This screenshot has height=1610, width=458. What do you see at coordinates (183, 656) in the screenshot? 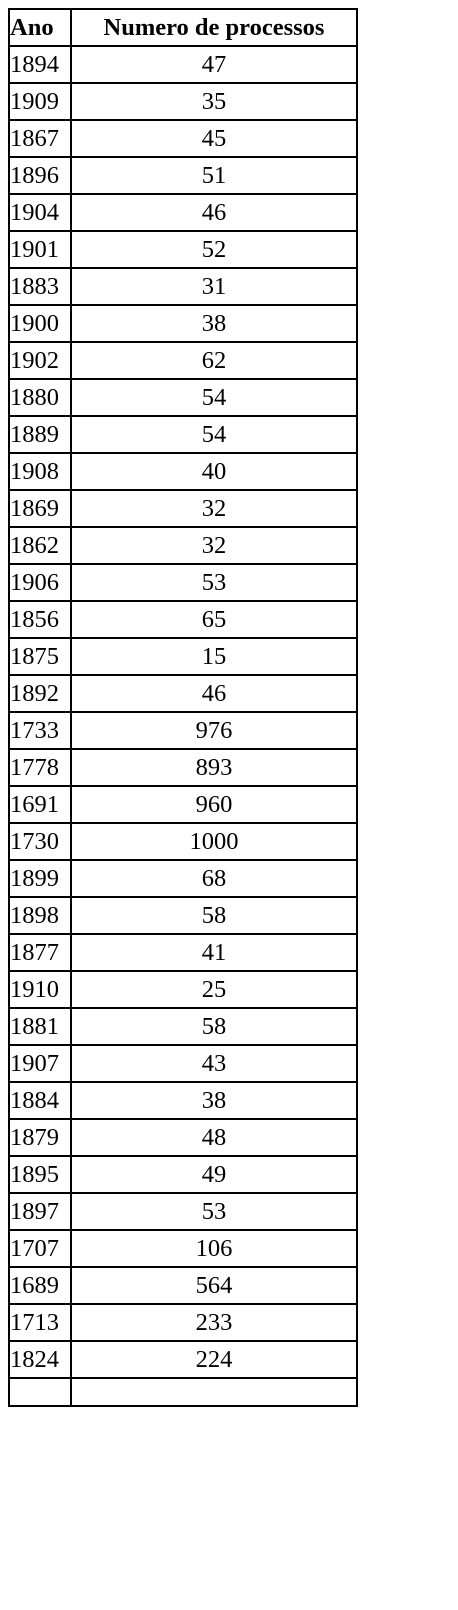
I see `table-row: 1875 15` at bounding box center [183, 656].